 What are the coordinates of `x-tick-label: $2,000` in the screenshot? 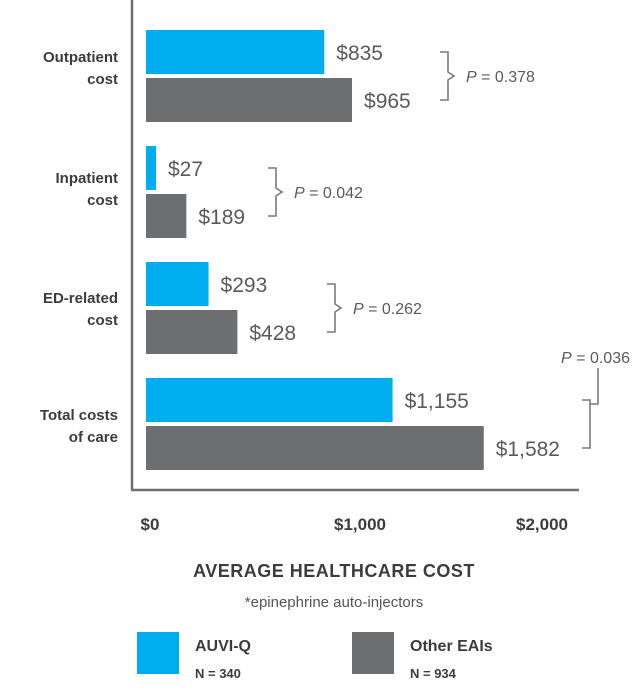 It's located at (542, 524).